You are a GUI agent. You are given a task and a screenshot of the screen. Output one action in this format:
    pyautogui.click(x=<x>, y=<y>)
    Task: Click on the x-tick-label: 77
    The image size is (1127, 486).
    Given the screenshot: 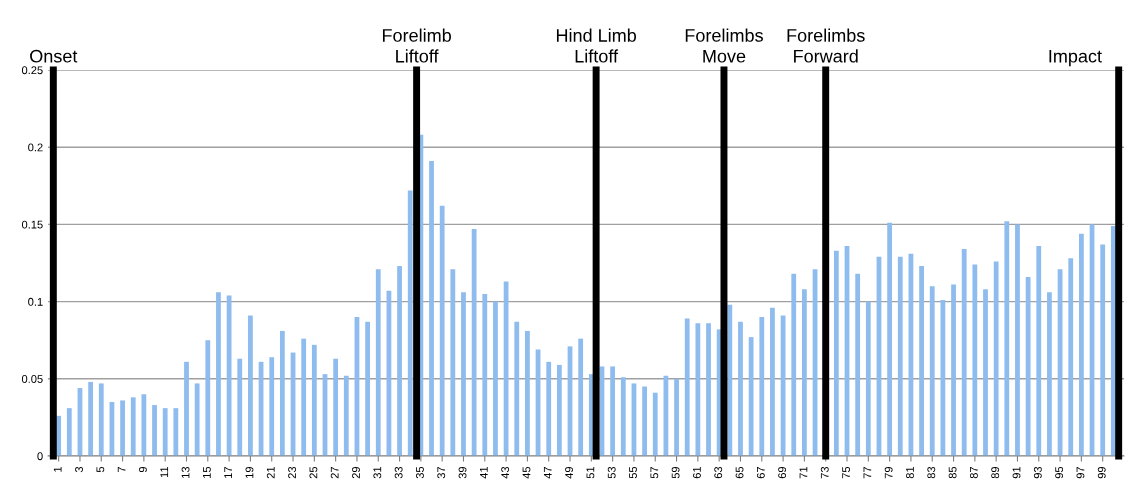 What is the action you would take?
    pyautogui.click(x=867, y=472)
    